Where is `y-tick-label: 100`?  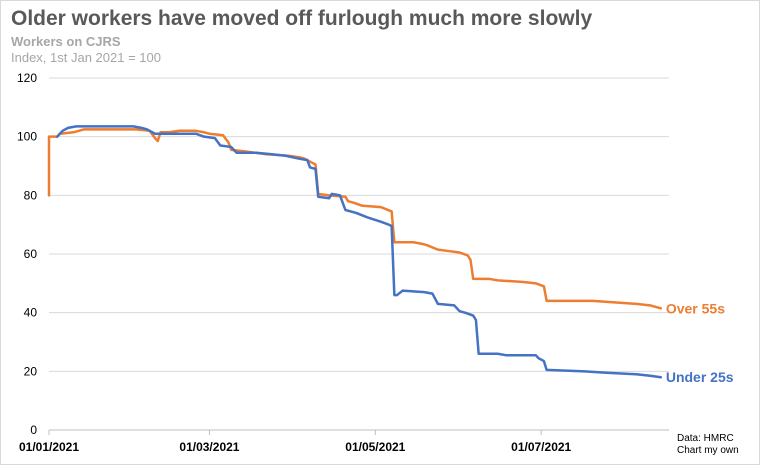 y-tick-label: 100 is located at coordinates (27, 137).